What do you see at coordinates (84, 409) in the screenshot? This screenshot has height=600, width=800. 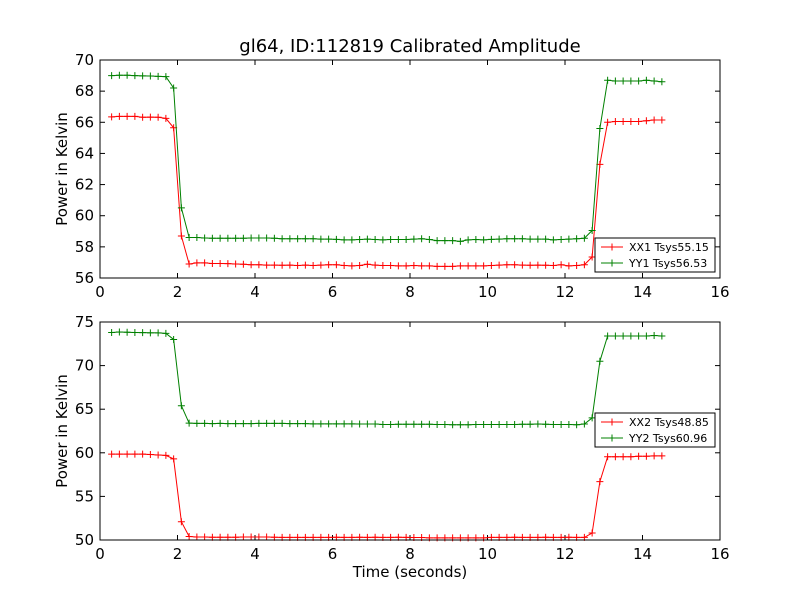 I see `y-tick-label: 65` at bounding box center [84, 409].